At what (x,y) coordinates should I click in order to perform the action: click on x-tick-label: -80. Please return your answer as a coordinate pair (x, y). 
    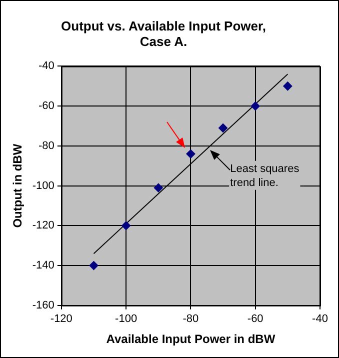
    Looking at the image, I should click on (190, 319).